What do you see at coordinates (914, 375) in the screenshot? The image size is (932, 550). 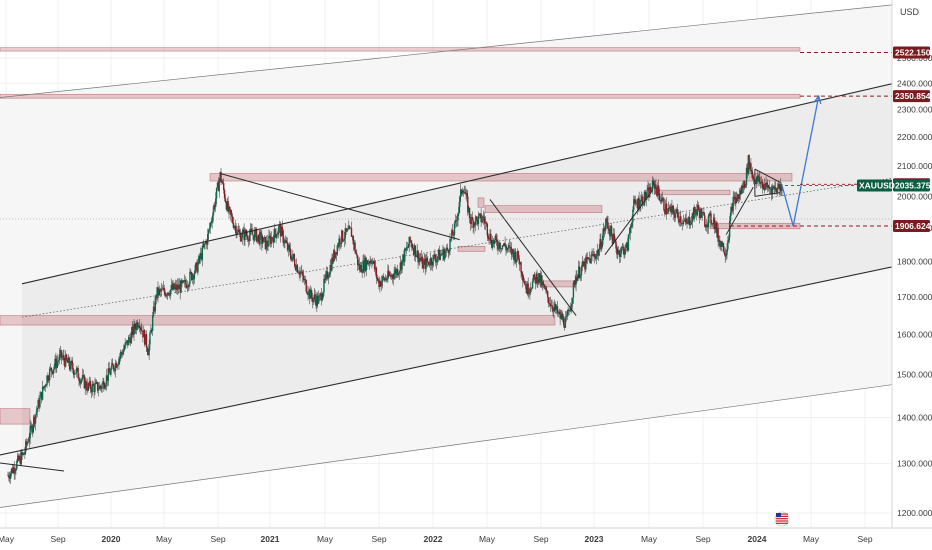 I see `y-tick-label: 1500.000` at bounding box center [914, 375].